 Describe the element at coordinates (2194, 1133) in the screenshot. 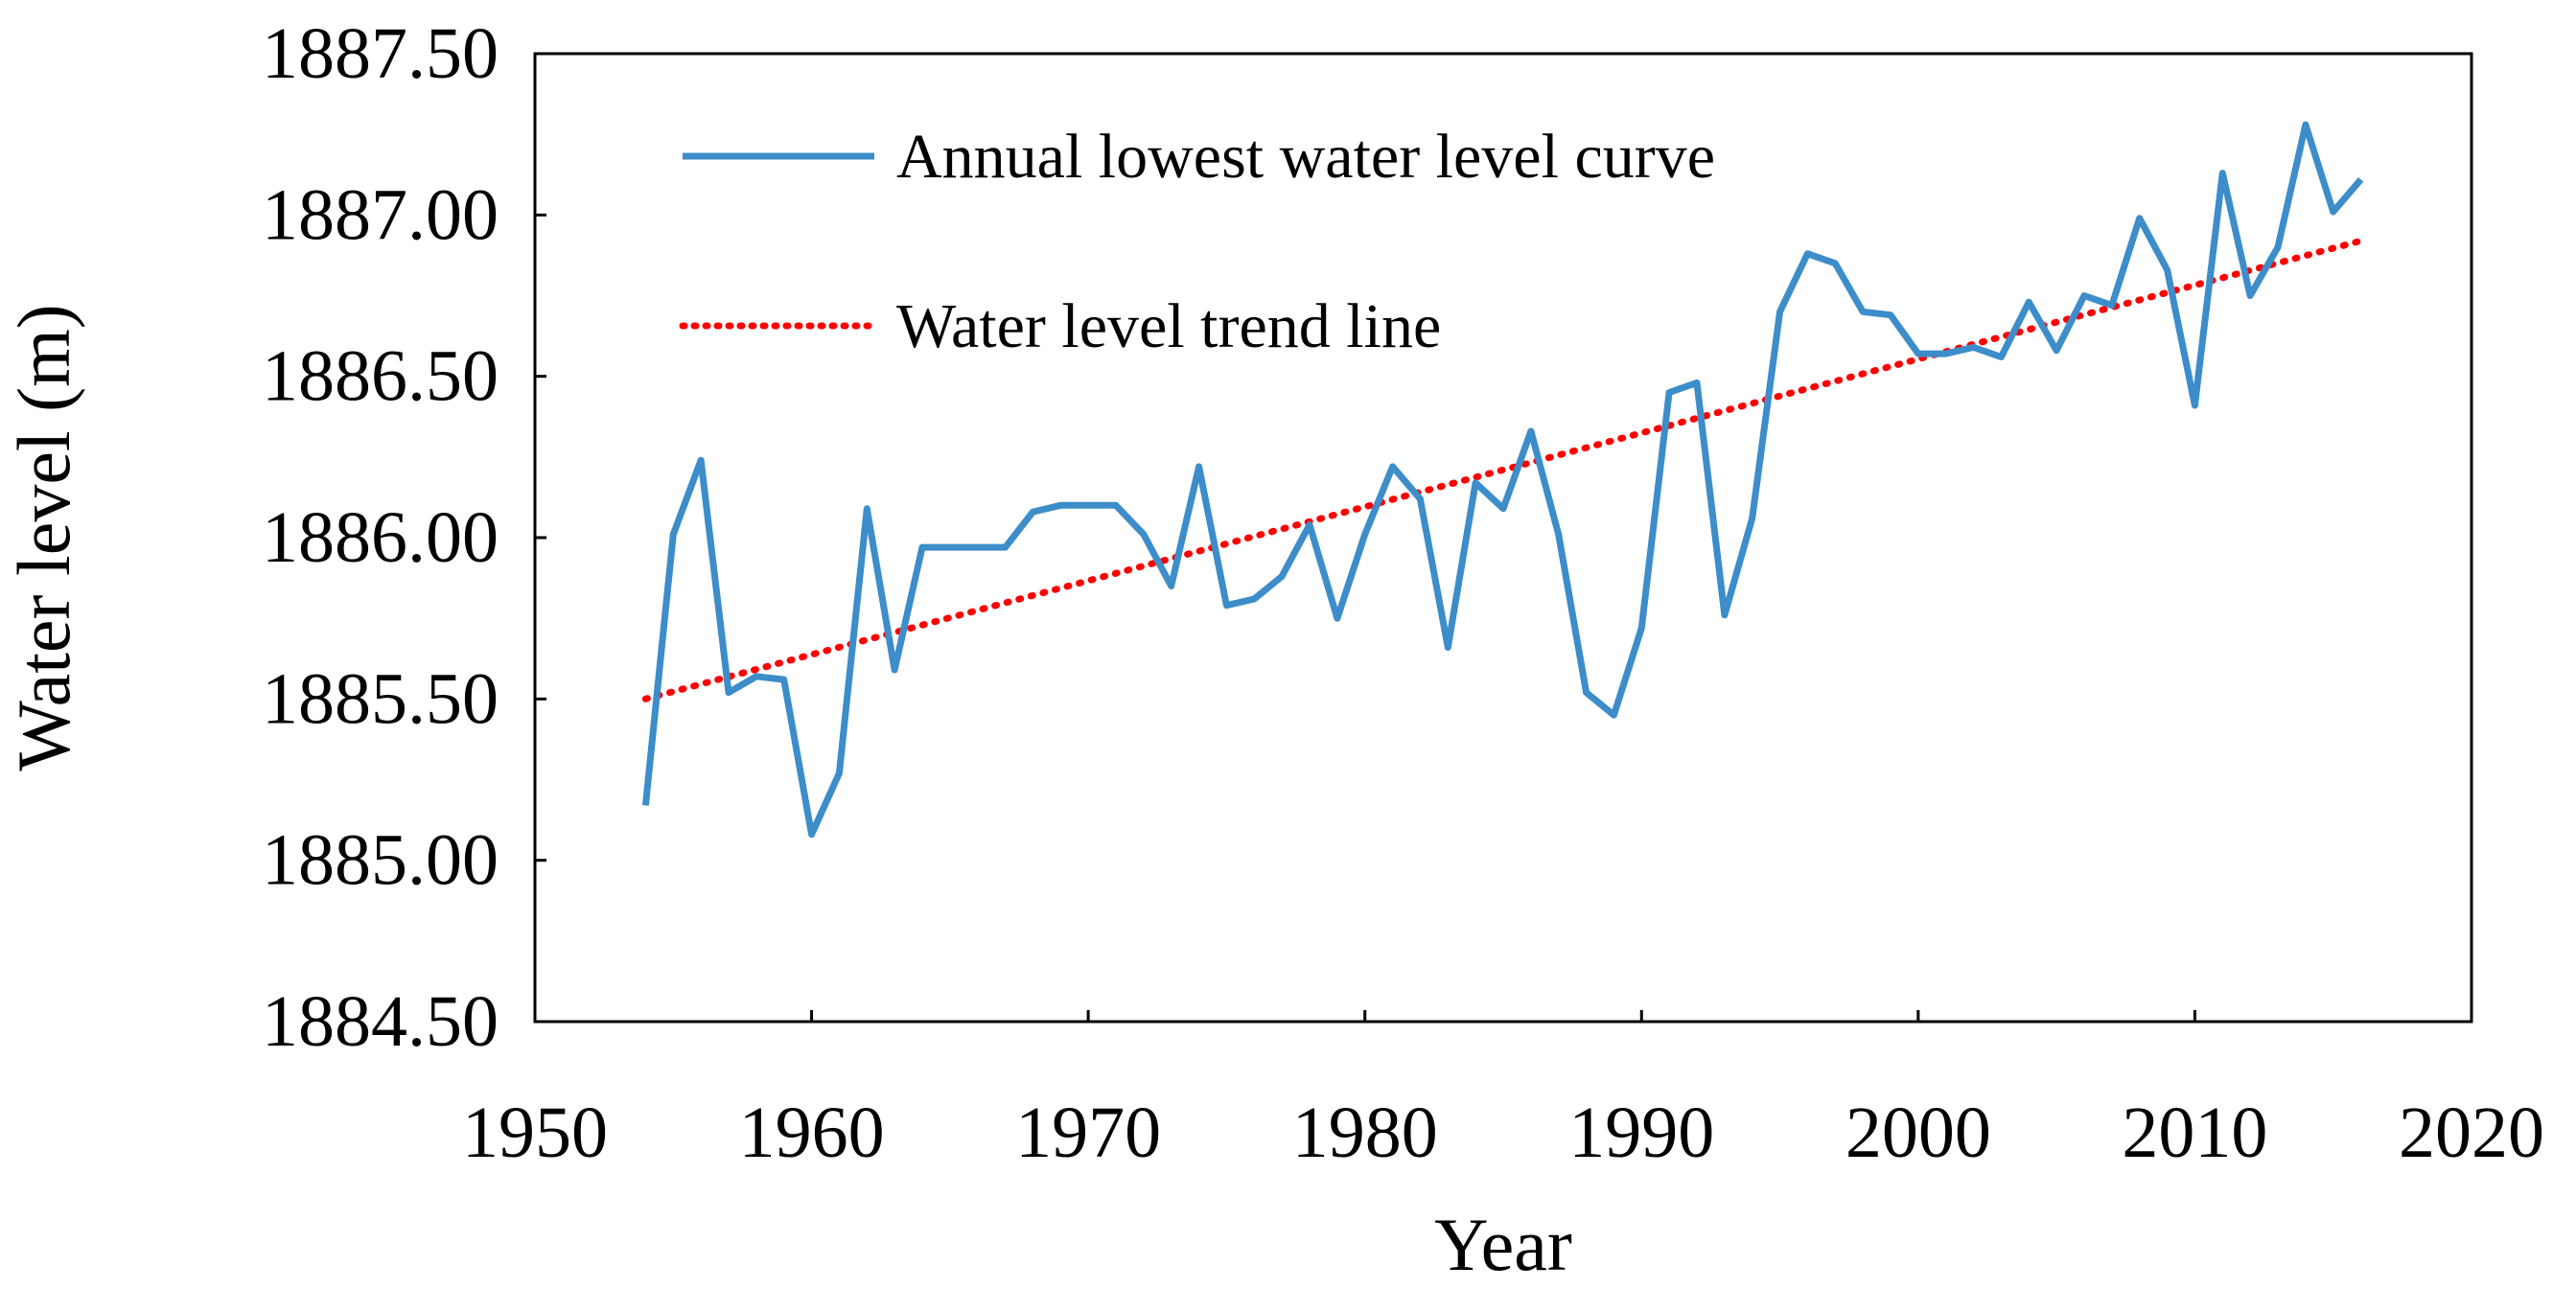

I see `x-tick-label: 2010` at that location.